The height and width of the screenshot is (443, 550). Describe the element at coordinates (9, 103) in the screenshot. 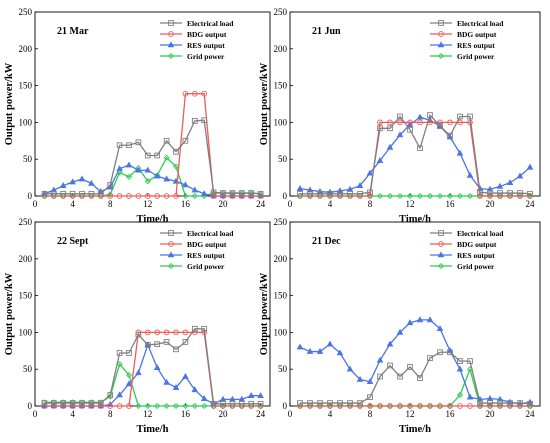

I see `chart-1-y-axis-label: Output power/kW` at that location.